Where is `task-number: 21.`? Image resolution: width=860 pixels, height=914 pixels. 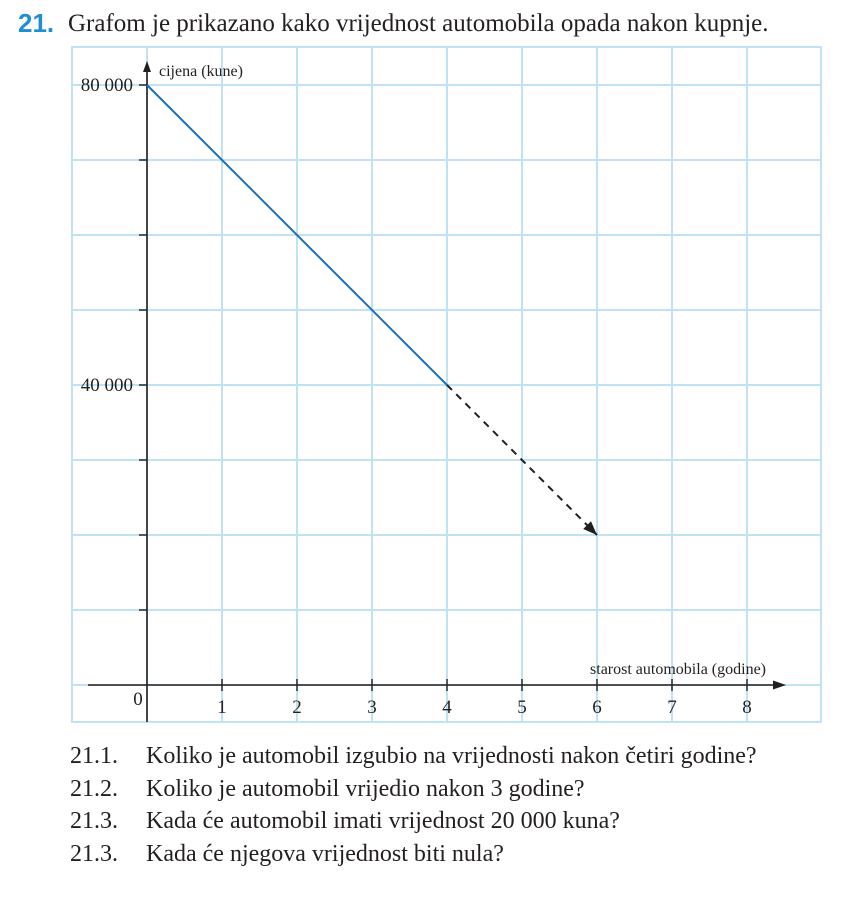
task-number: 21. is located at coordinates (36, 23).